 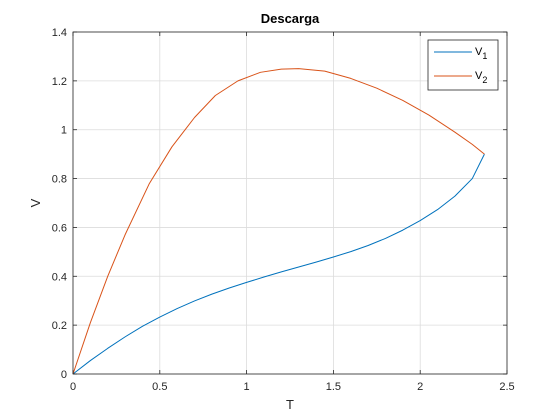 I want to click on chart-title: Descarga, so click(x=290, y=18).